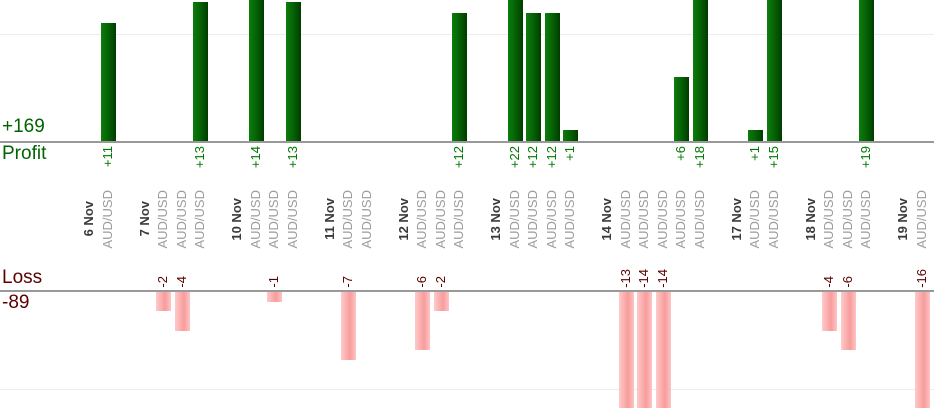 The height and width of the screenshot is (420, 934). I want to click on profit-value-label-text: +14, so click(255, 157).